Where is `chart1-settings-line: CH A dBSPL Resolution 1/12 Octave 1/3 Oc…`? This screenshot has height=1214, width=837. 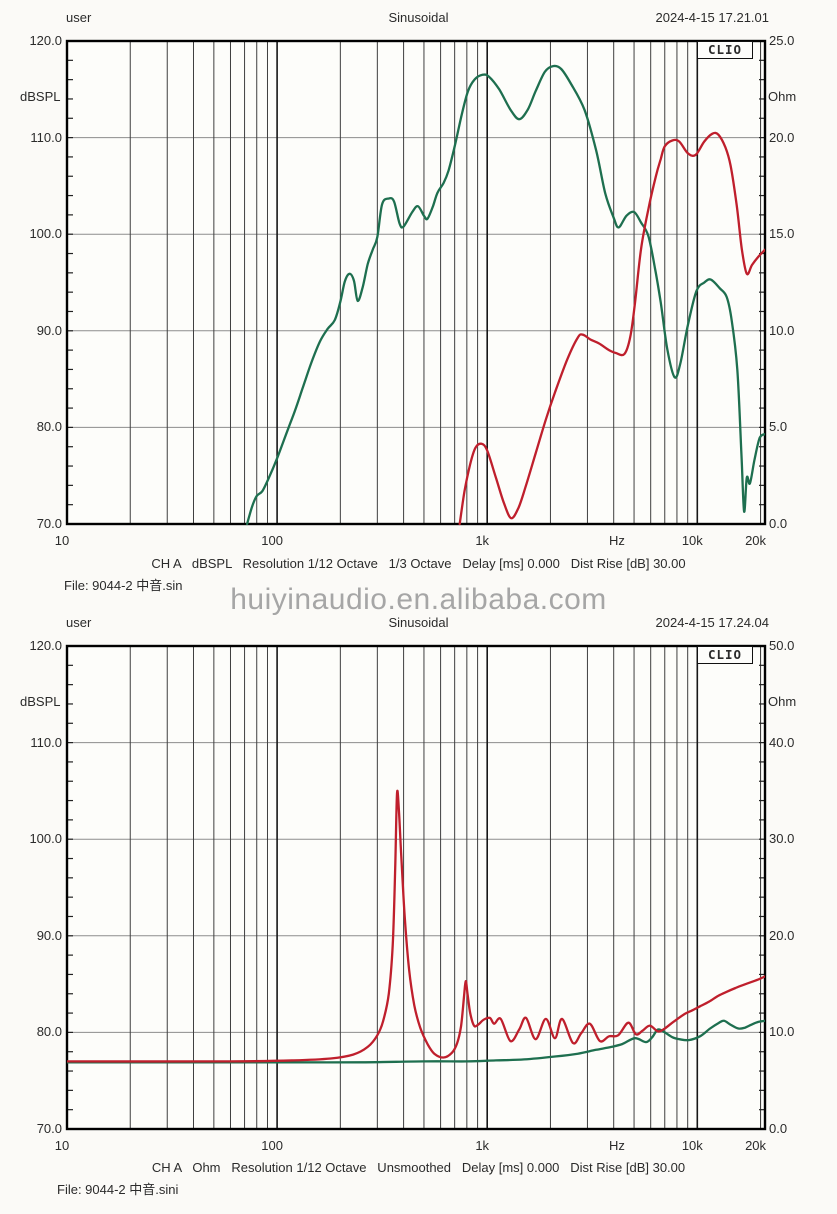
chart1-settings-line: CH A dBSPL Resolution 1/12 Octave 1/3 Oc… is located at coordinates (418, 563).